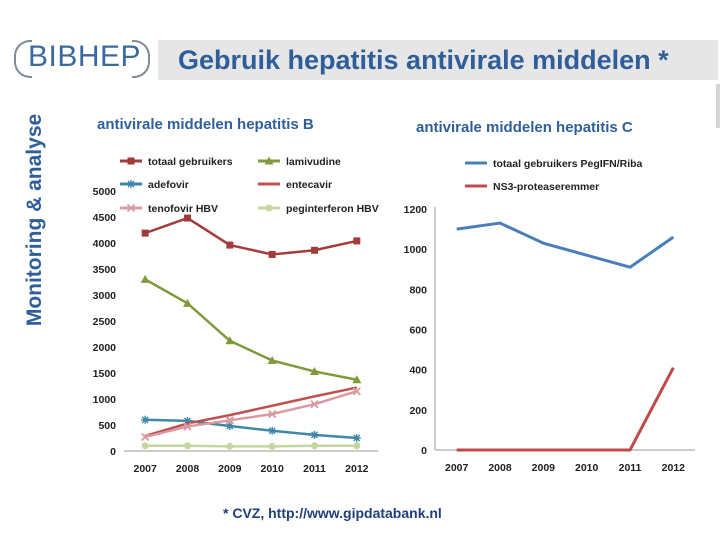  Describe the element at coordinates (85, 56) in the screenshot. I see `logo-text: BIBHEP` at that location.